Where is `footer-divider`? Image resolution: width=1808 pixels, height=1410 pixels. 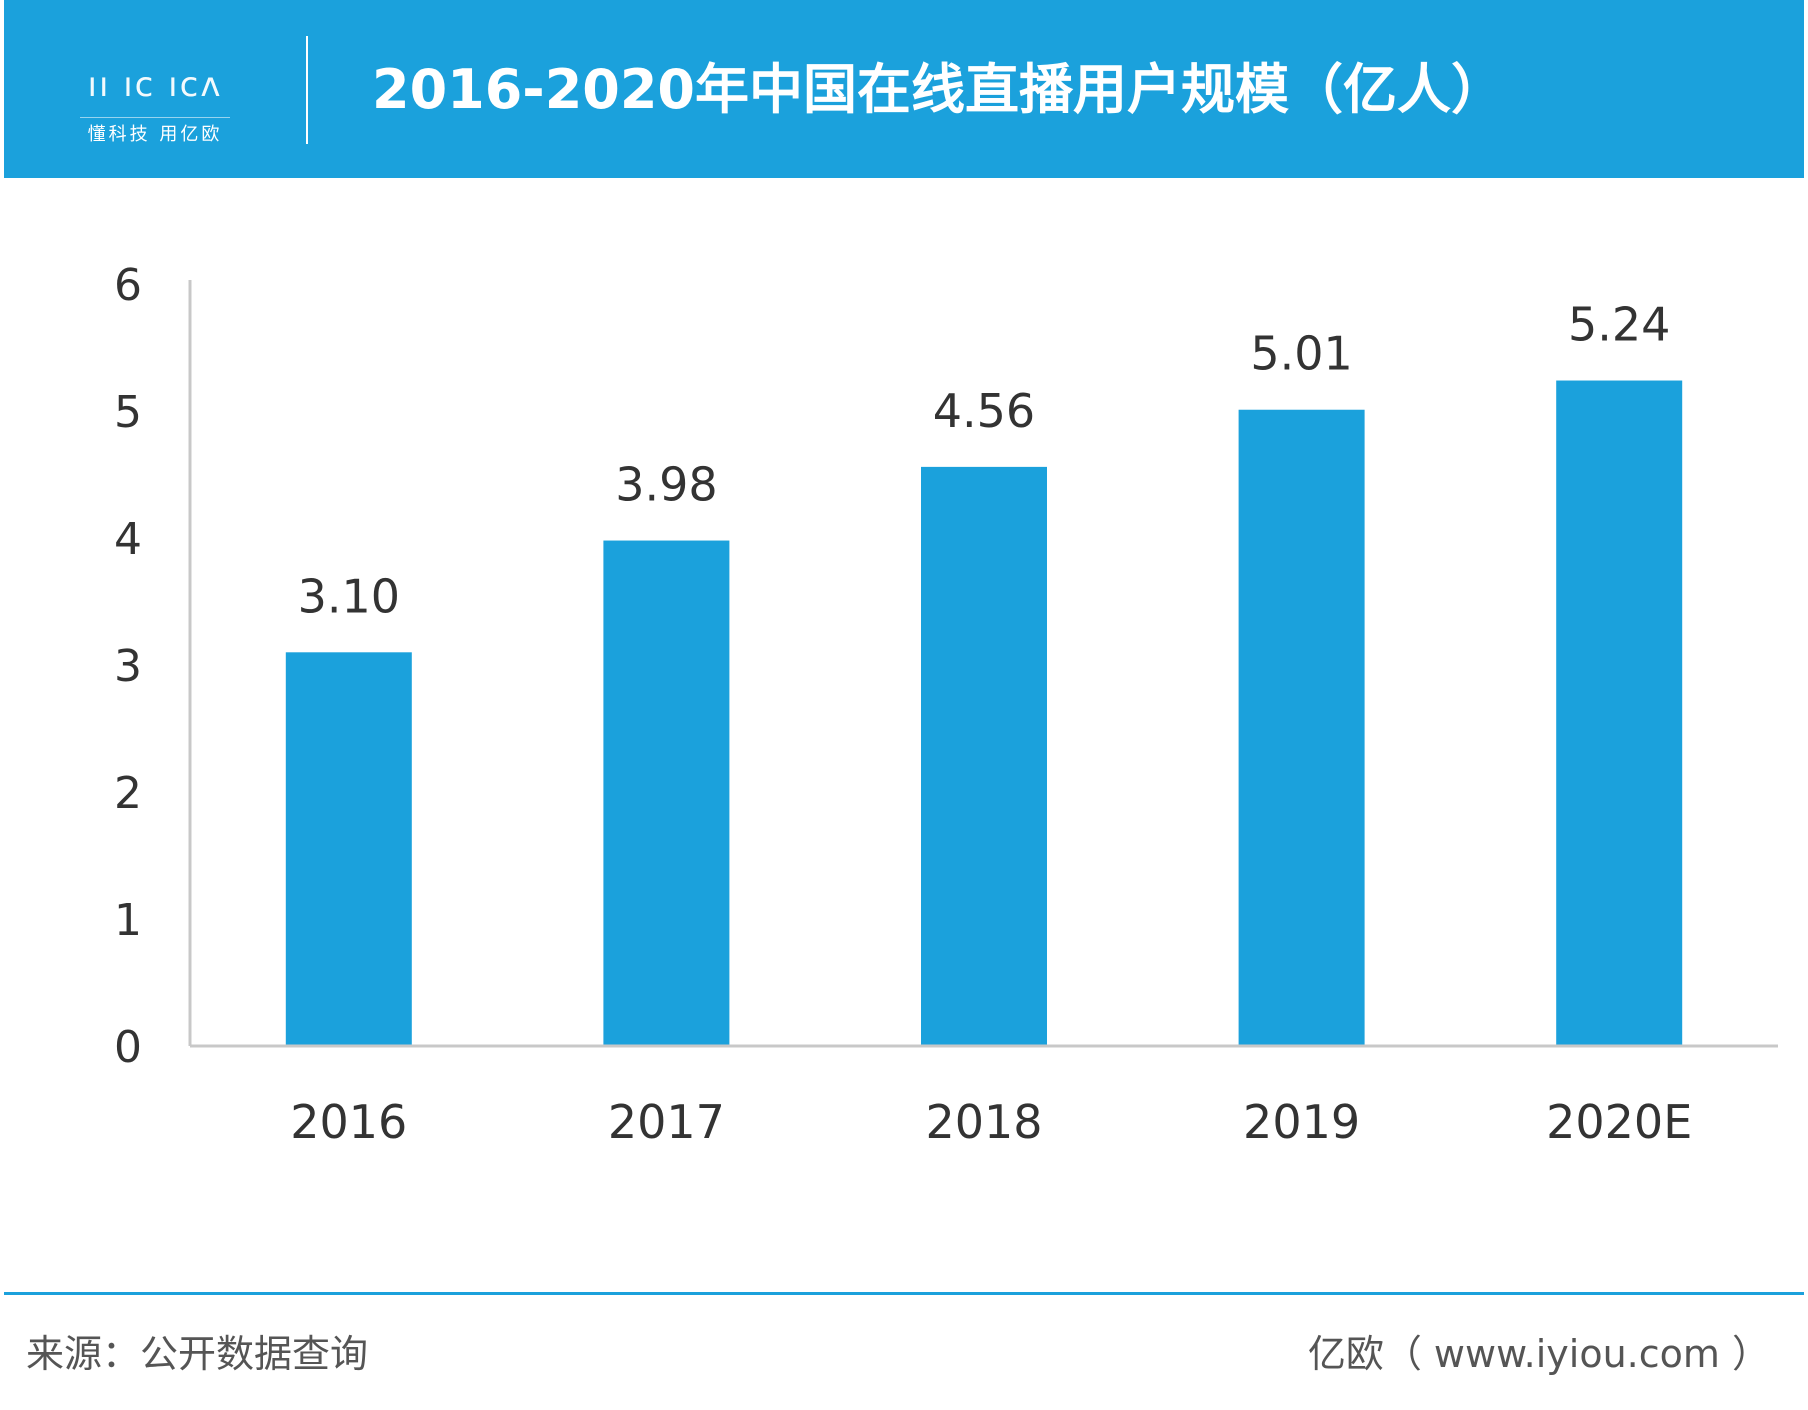 footer-divider is located at coordinates (904, 1293).